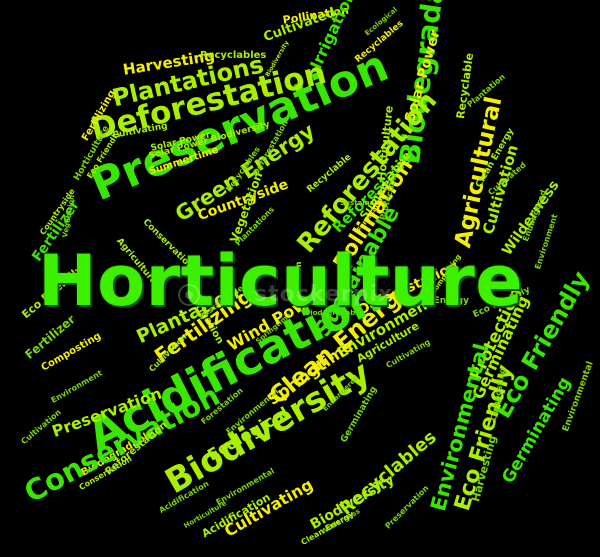 The width and height of the screenshot is (600, 557). I want to click on word-biodegradable: Biodegradable, so click(334, 313).